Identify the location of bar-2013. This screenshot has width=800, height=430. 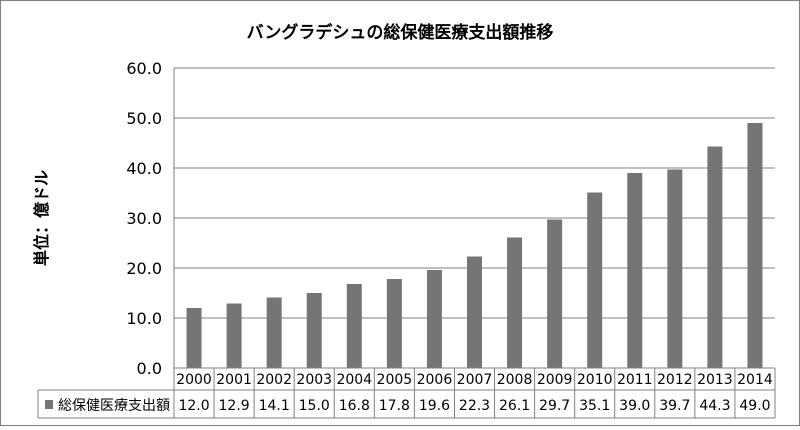
(715, 257).